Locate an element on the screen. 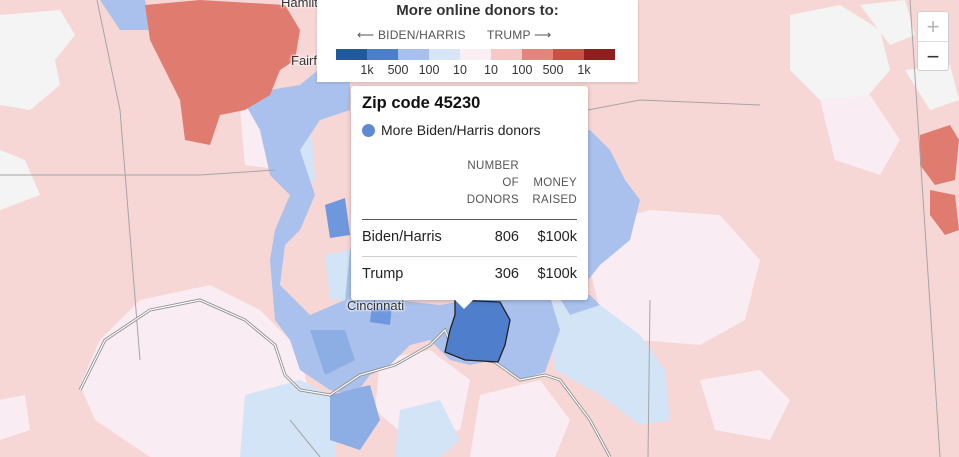  zoom-in-button: + is located at coordinates (933, 27).